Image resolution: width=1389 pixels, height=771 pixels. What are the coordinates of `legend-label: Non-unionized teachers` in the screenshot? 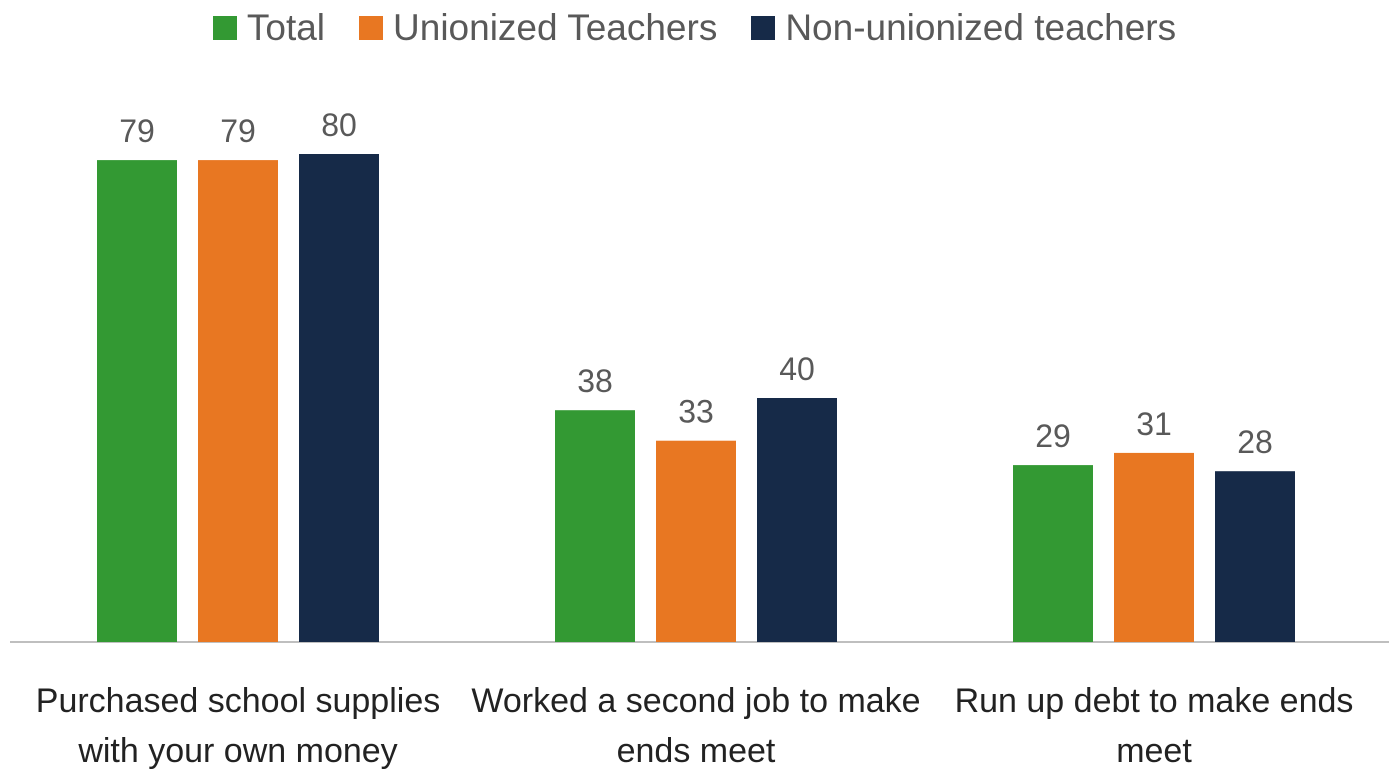 It's located at (981, 27).